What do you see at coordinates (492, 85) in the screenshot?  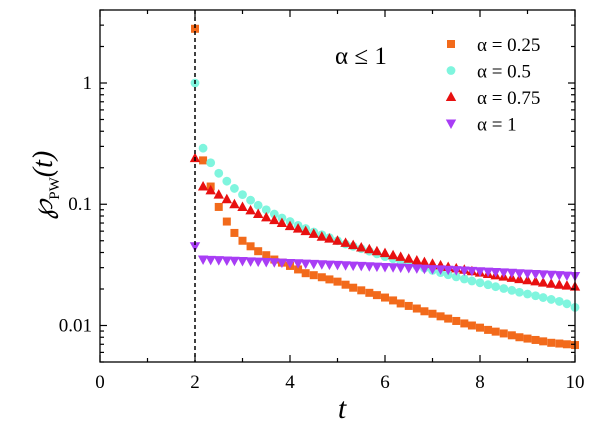 I see `legend: α = 0.25 α = 0.5 α = 0.75 α = 1` at bounding box center [492, 85].